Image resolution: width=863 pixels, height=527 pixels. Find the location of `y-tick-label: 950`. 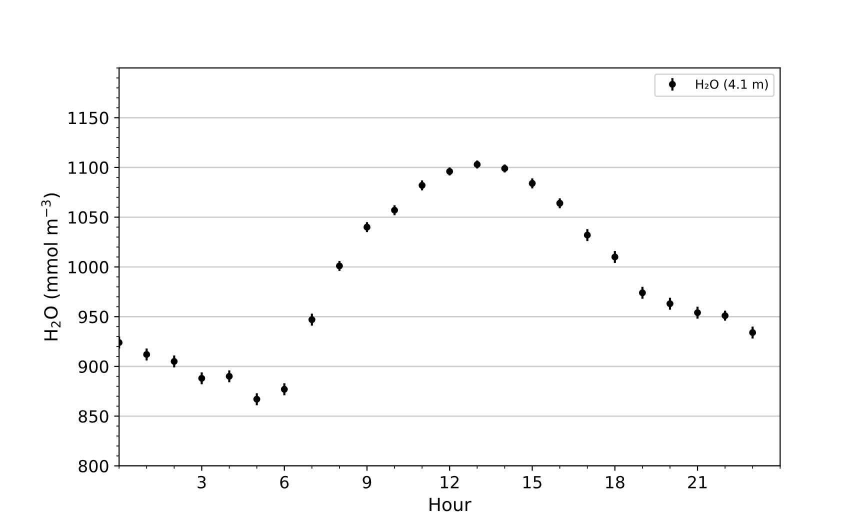

y-tick-label: 950 is located at coordinates (93, 317).